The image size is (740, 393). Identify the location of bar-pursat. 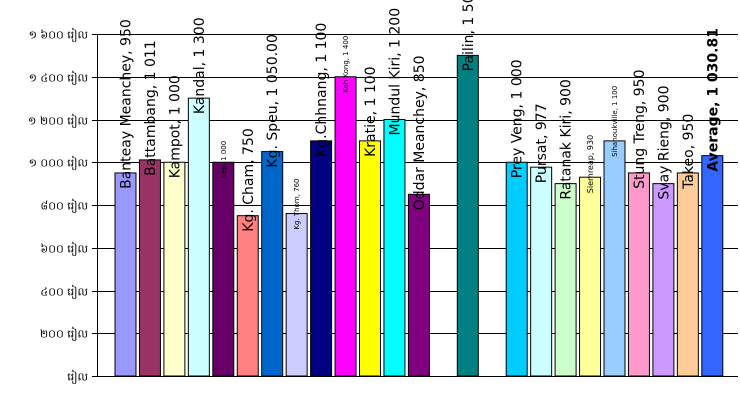
(541, 271).